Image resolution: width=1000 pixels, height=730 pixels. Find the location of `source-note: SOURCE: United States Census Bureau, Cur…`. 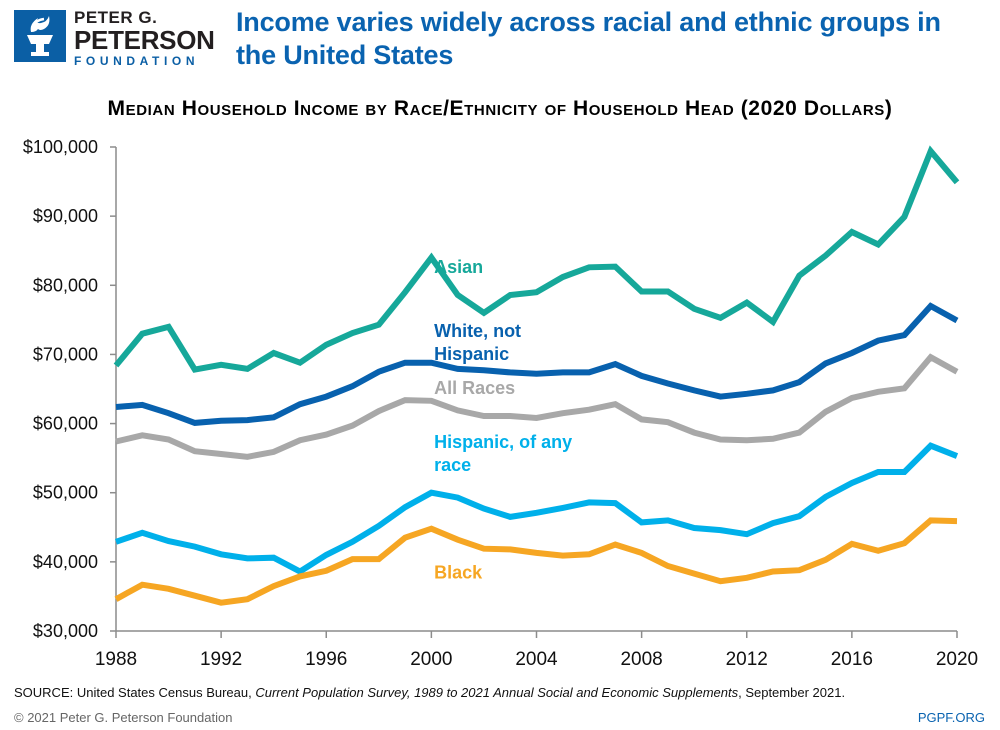

source-note: SOURCE: United States Census Bureau, Cur… is located at coordinates (429, 692).